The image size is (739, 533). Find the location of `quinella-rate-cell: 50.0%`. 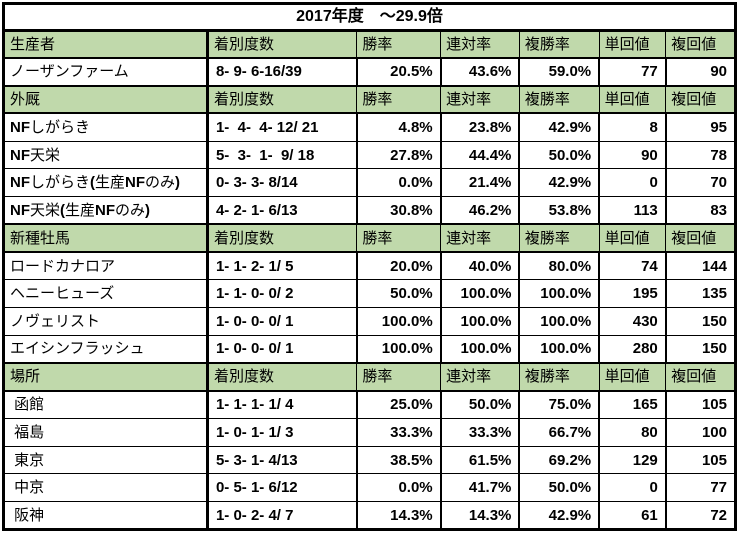

quinella-rate-cell: 50.0% is located at coordinates (480, 404).